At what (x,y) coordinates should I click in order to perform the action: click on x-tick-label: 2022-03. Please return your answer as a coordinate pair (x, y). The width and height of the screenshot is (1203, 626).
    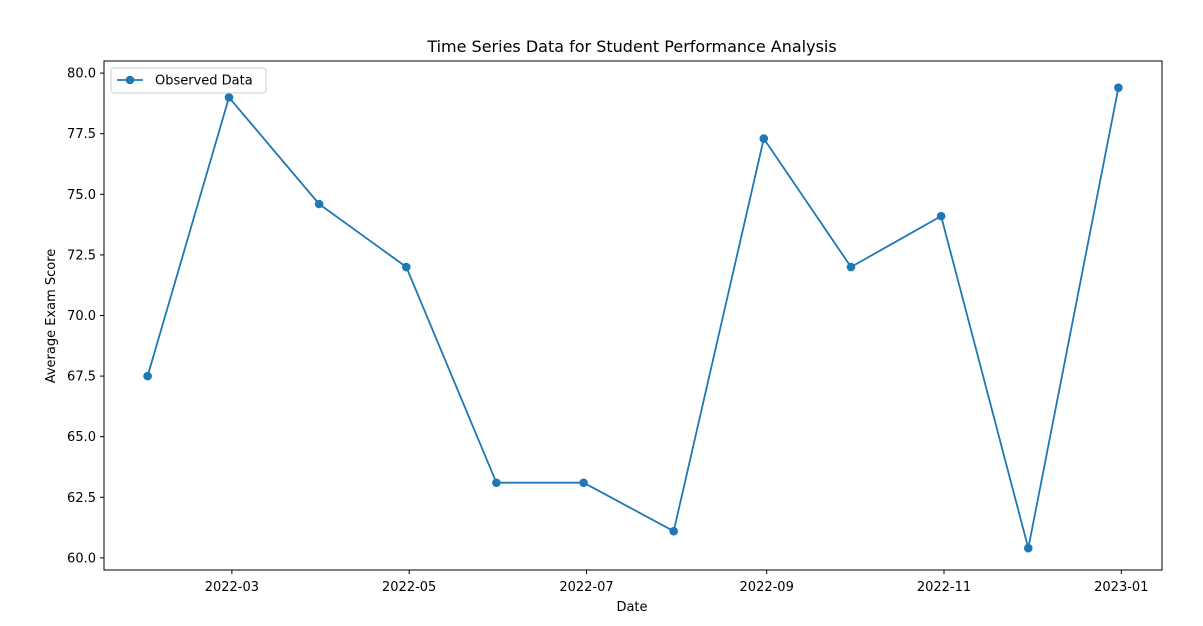
    Looking at the image, I should click on (232, 587).